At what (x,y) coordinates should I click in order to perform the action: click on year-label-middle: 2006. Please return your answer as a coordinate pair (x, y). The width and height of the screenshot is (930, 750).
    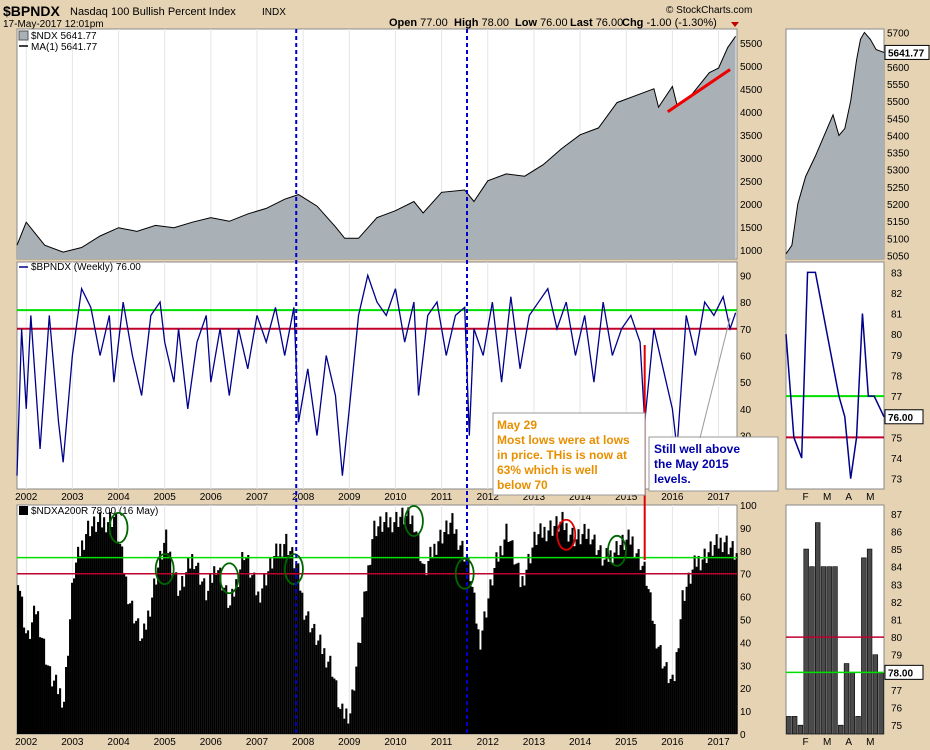
    Looking at the image, I should click on (211, 497).